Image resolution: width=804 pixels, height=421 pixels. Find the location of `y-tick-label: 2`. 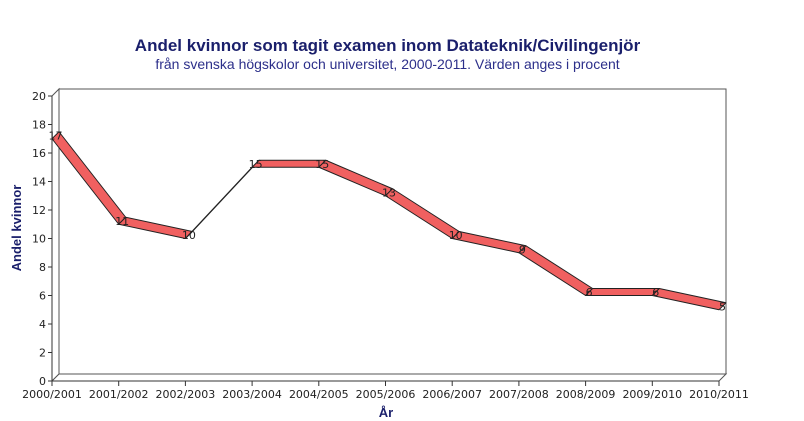

y-tick-label: 2 is located at coordinates (42, 353).